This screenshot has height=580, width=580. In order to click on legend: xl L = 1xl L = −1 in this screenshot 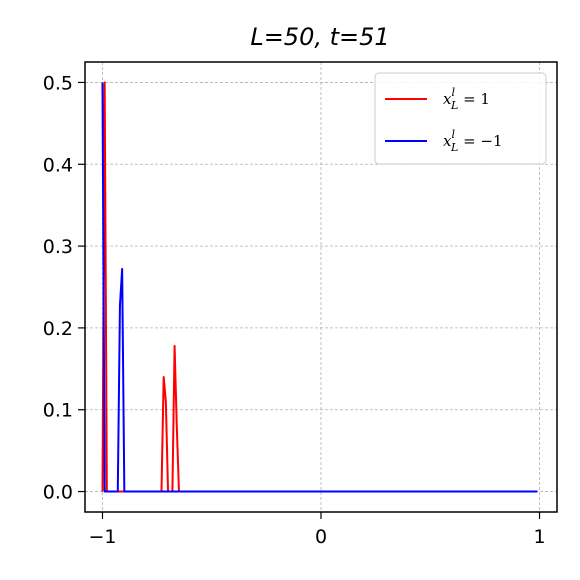, I will do `click(460, 118)`.